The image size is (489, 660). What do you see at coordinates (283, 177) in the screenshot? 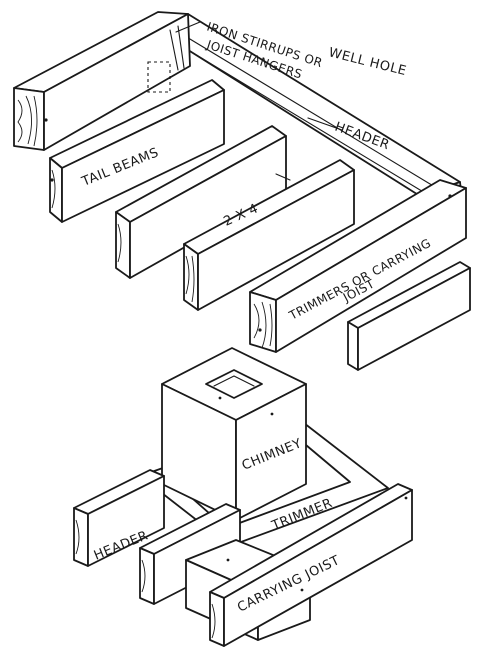
I see `size-leader` at bounding box center [283, 177].